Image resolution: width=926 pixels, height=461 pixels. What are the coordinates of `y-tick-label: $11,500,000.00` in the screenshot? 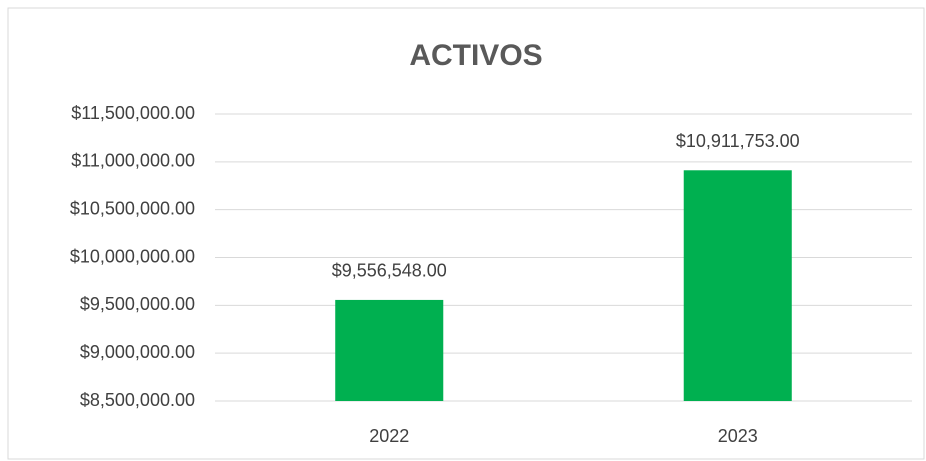 It's located at (133, 113).